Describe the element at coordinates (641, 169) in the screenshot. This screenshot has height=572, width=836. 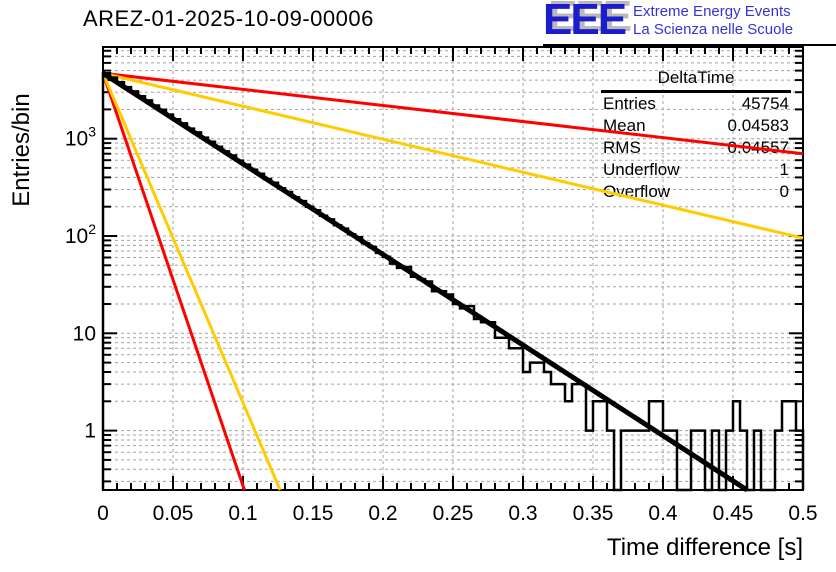
I see `stats-label: Underflow` at that location.